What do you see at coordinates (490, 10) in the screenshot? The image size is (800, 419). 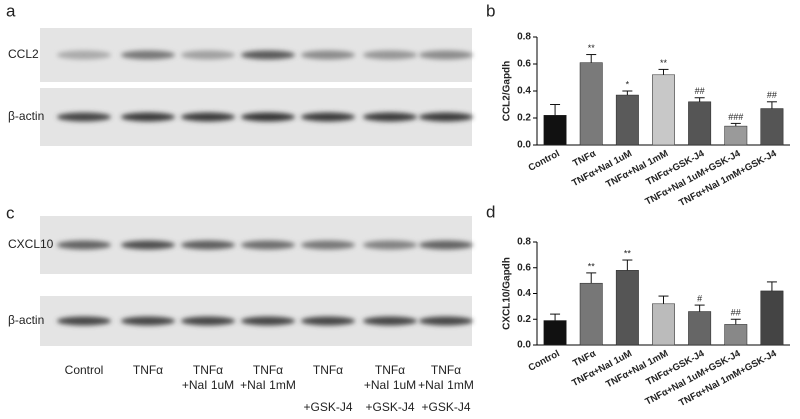 I see `panel-label: b` at bounding box center [490, 10].